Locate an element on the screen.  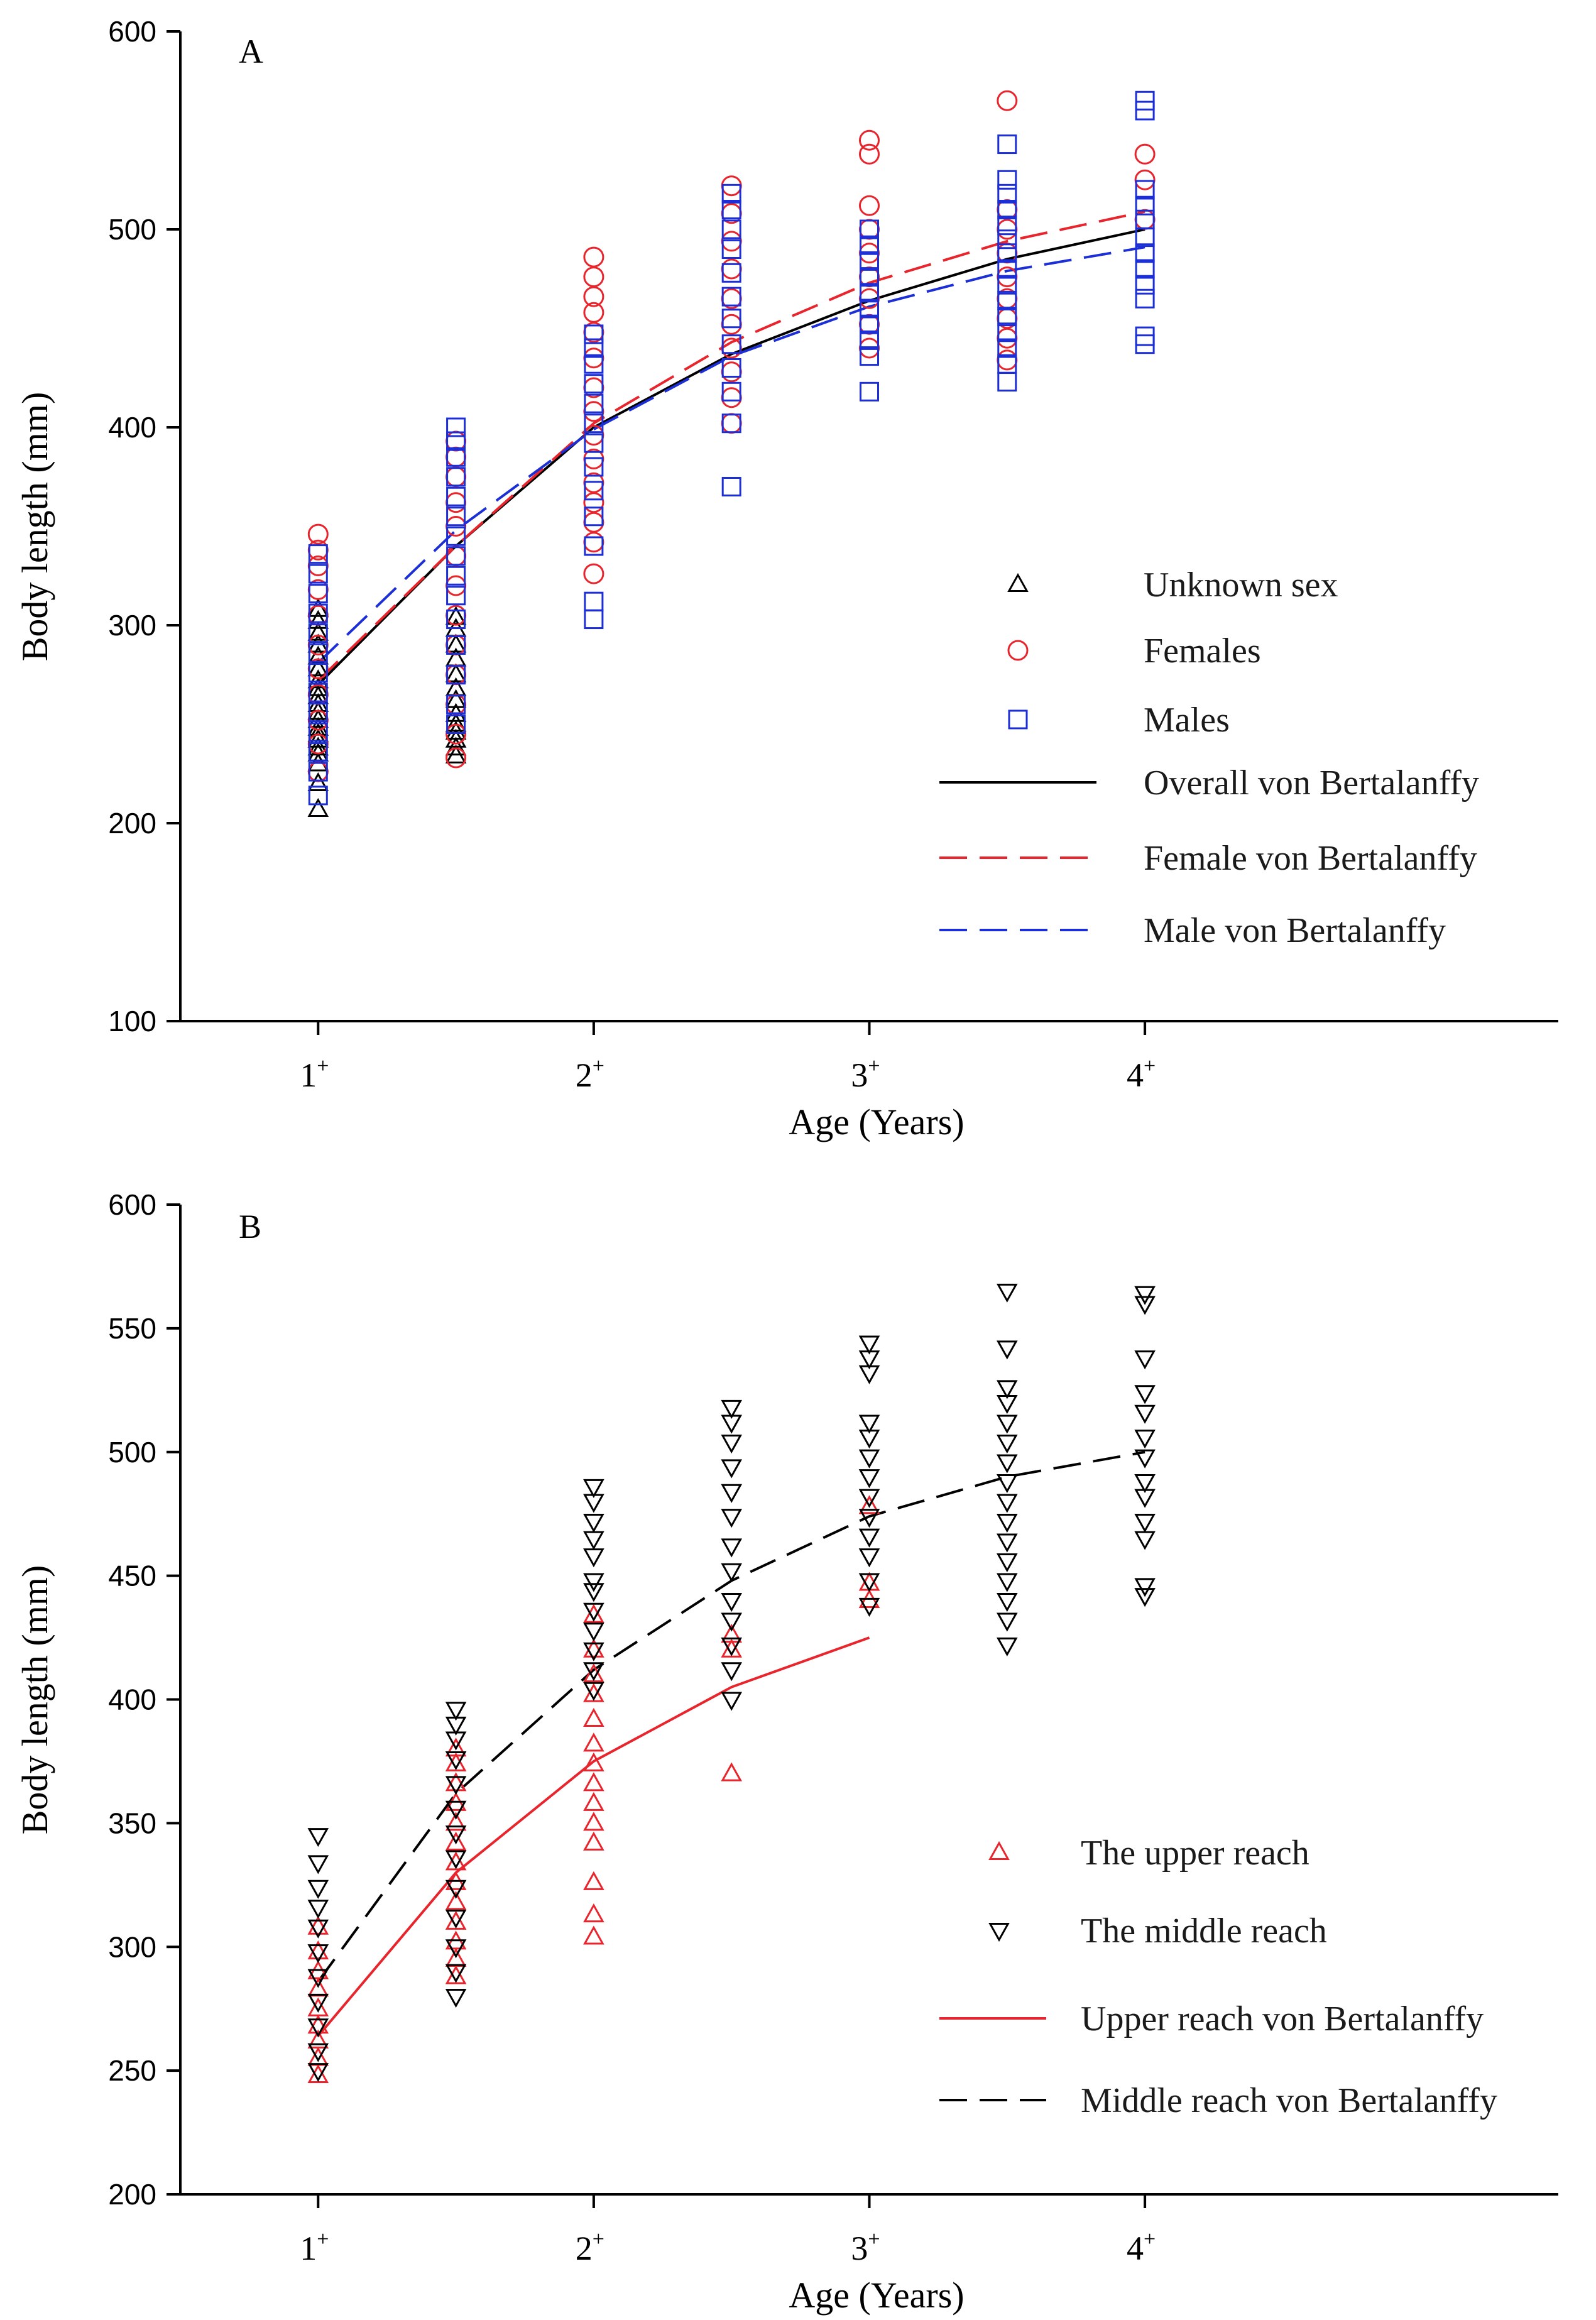
y-tick-label: 200 is located at coordinates (132, 823).